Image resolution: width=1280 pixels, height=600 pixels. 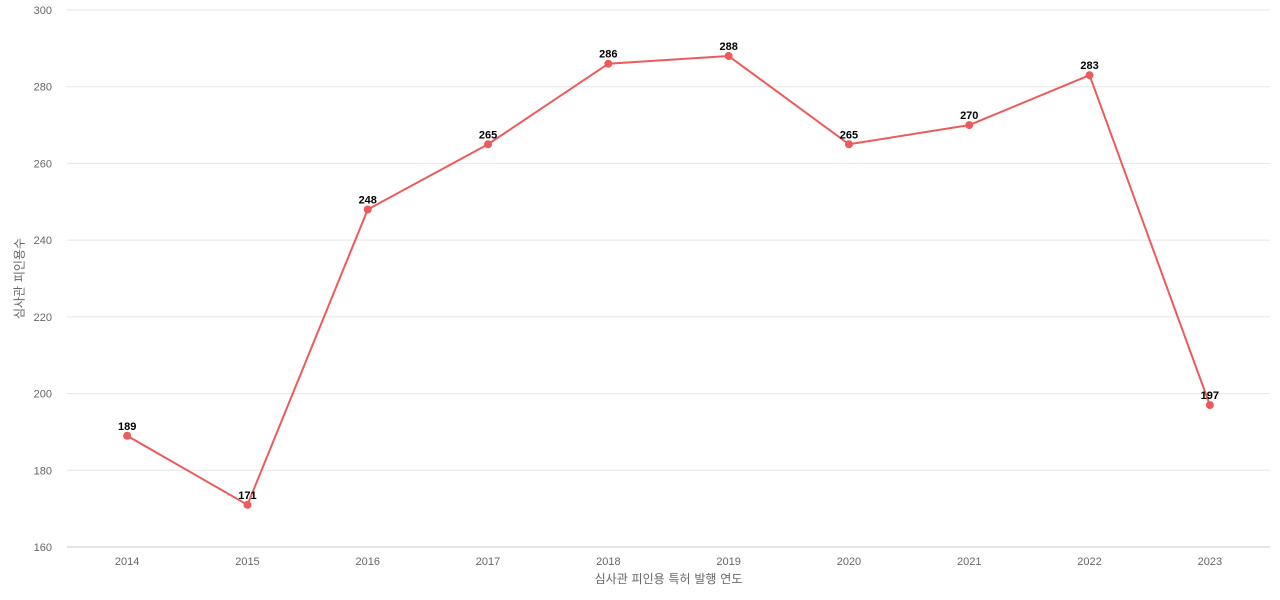 I want to click on y-tick-label: 220, so click(x=43, y=318).